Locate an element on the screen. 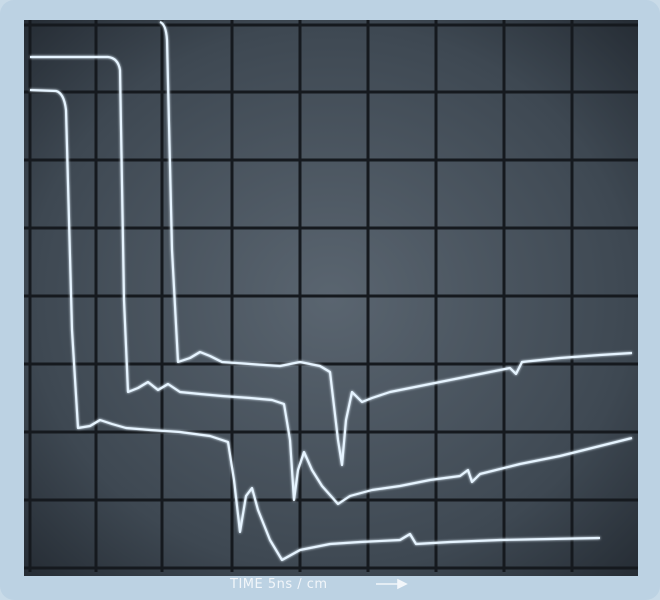  time-arrow is located at coordinates (392, 584).